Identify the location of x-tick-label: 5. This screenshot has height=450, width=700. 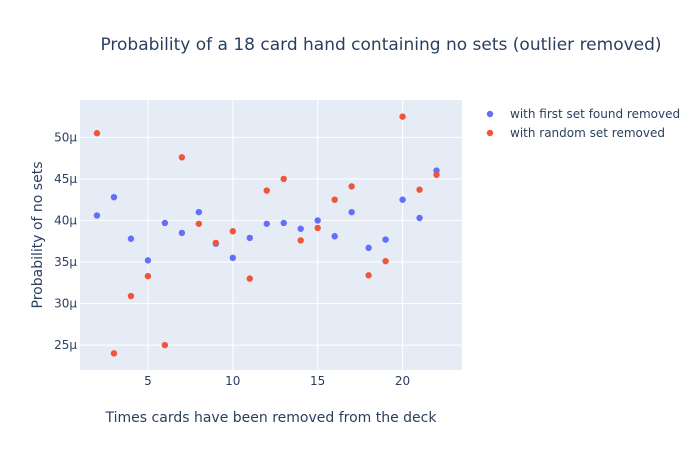
(148, 381).